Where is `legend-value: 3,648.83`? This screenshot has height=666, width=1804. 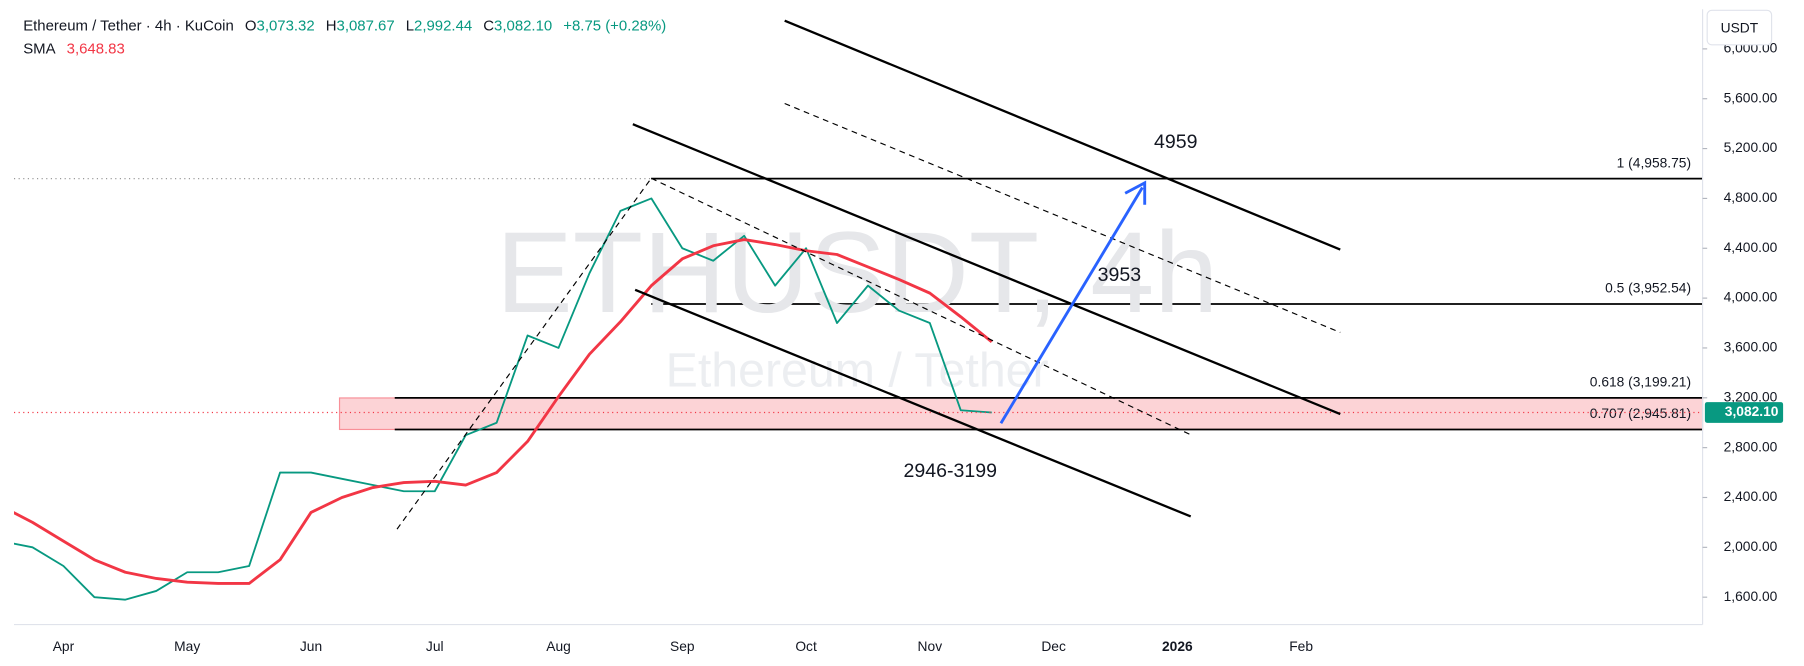
legend-value: 3,648.83 is located at coordinates (96, 48).